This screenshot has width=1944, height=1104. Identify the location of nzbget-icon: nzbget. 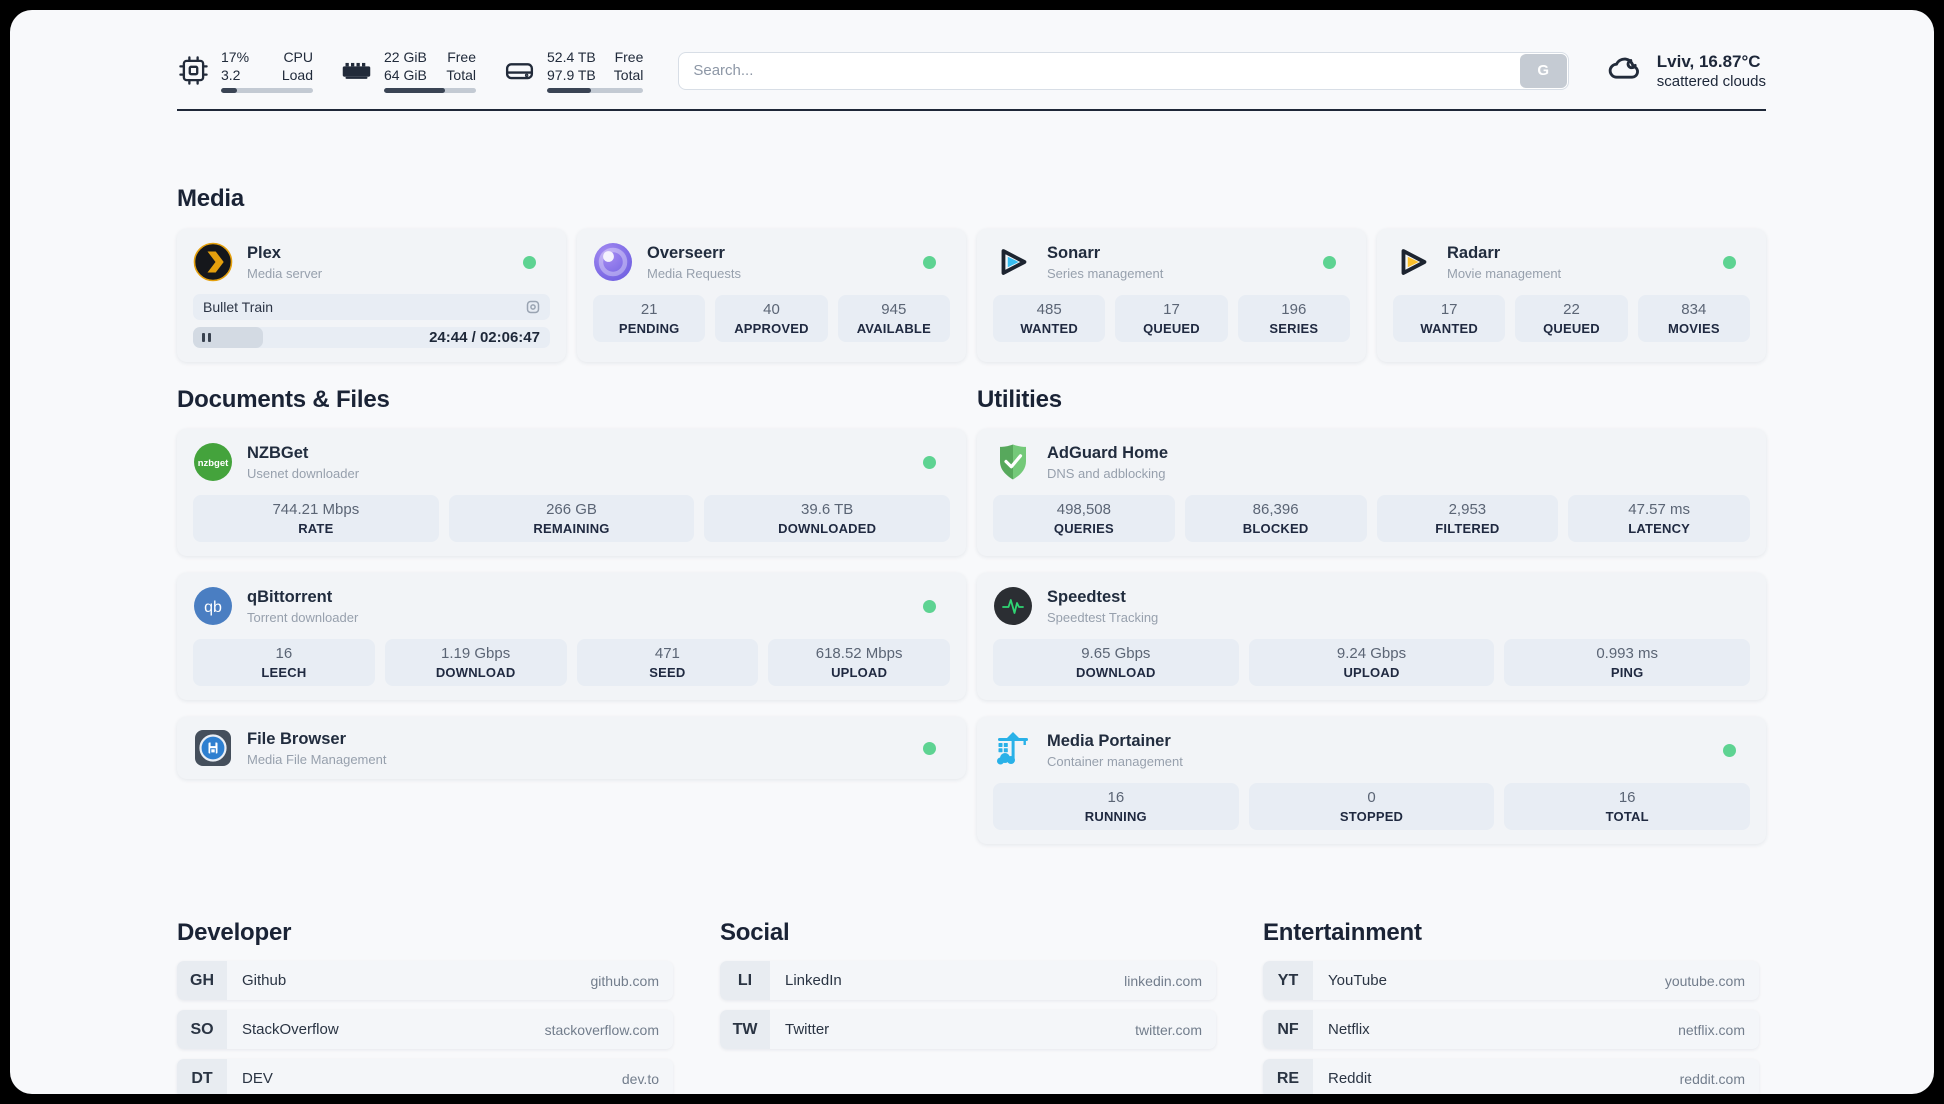
(213, 462).